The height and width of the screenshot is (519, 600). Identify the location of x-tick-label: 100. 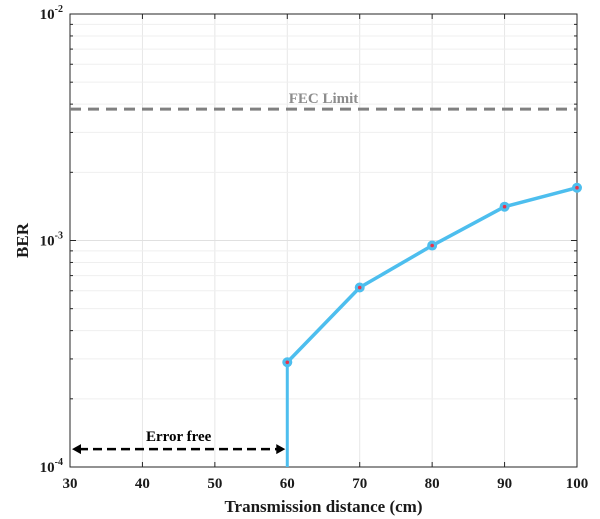
(577, 484).